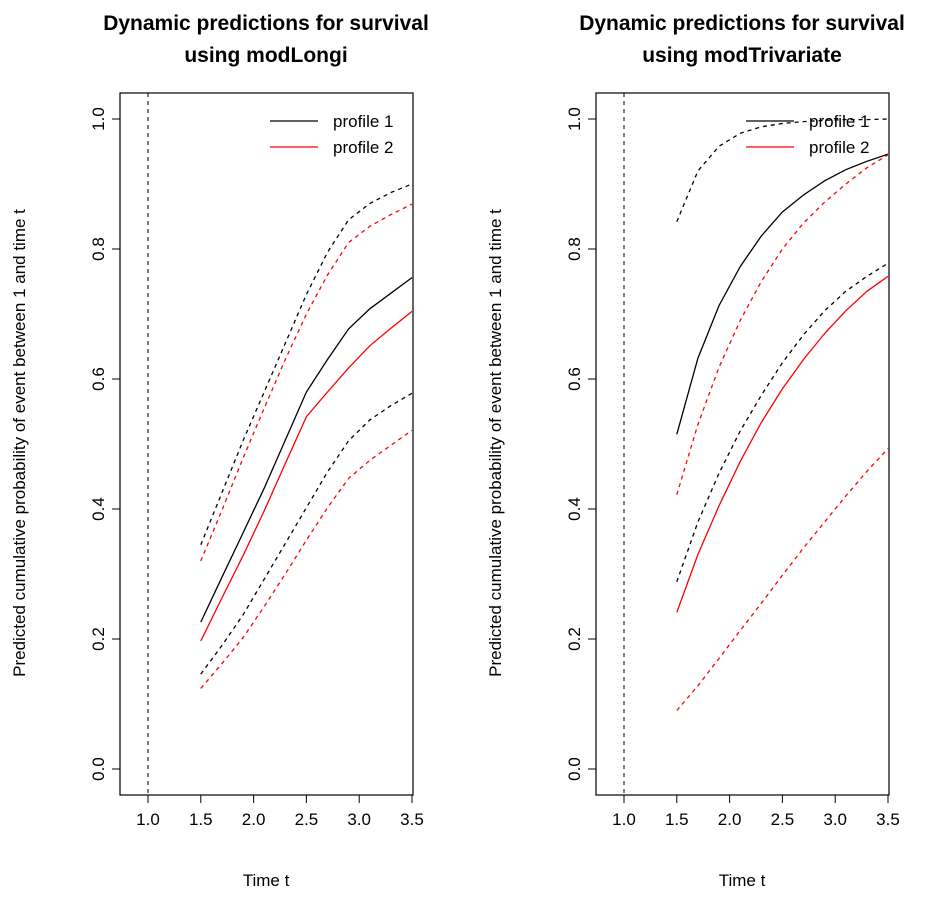 The image size is (949, 902). What do you see at coordinates (331, 134) in the screenshot?
I see `panel-left-legend: profile 1 profile 2` at bounding box center [331, 134].